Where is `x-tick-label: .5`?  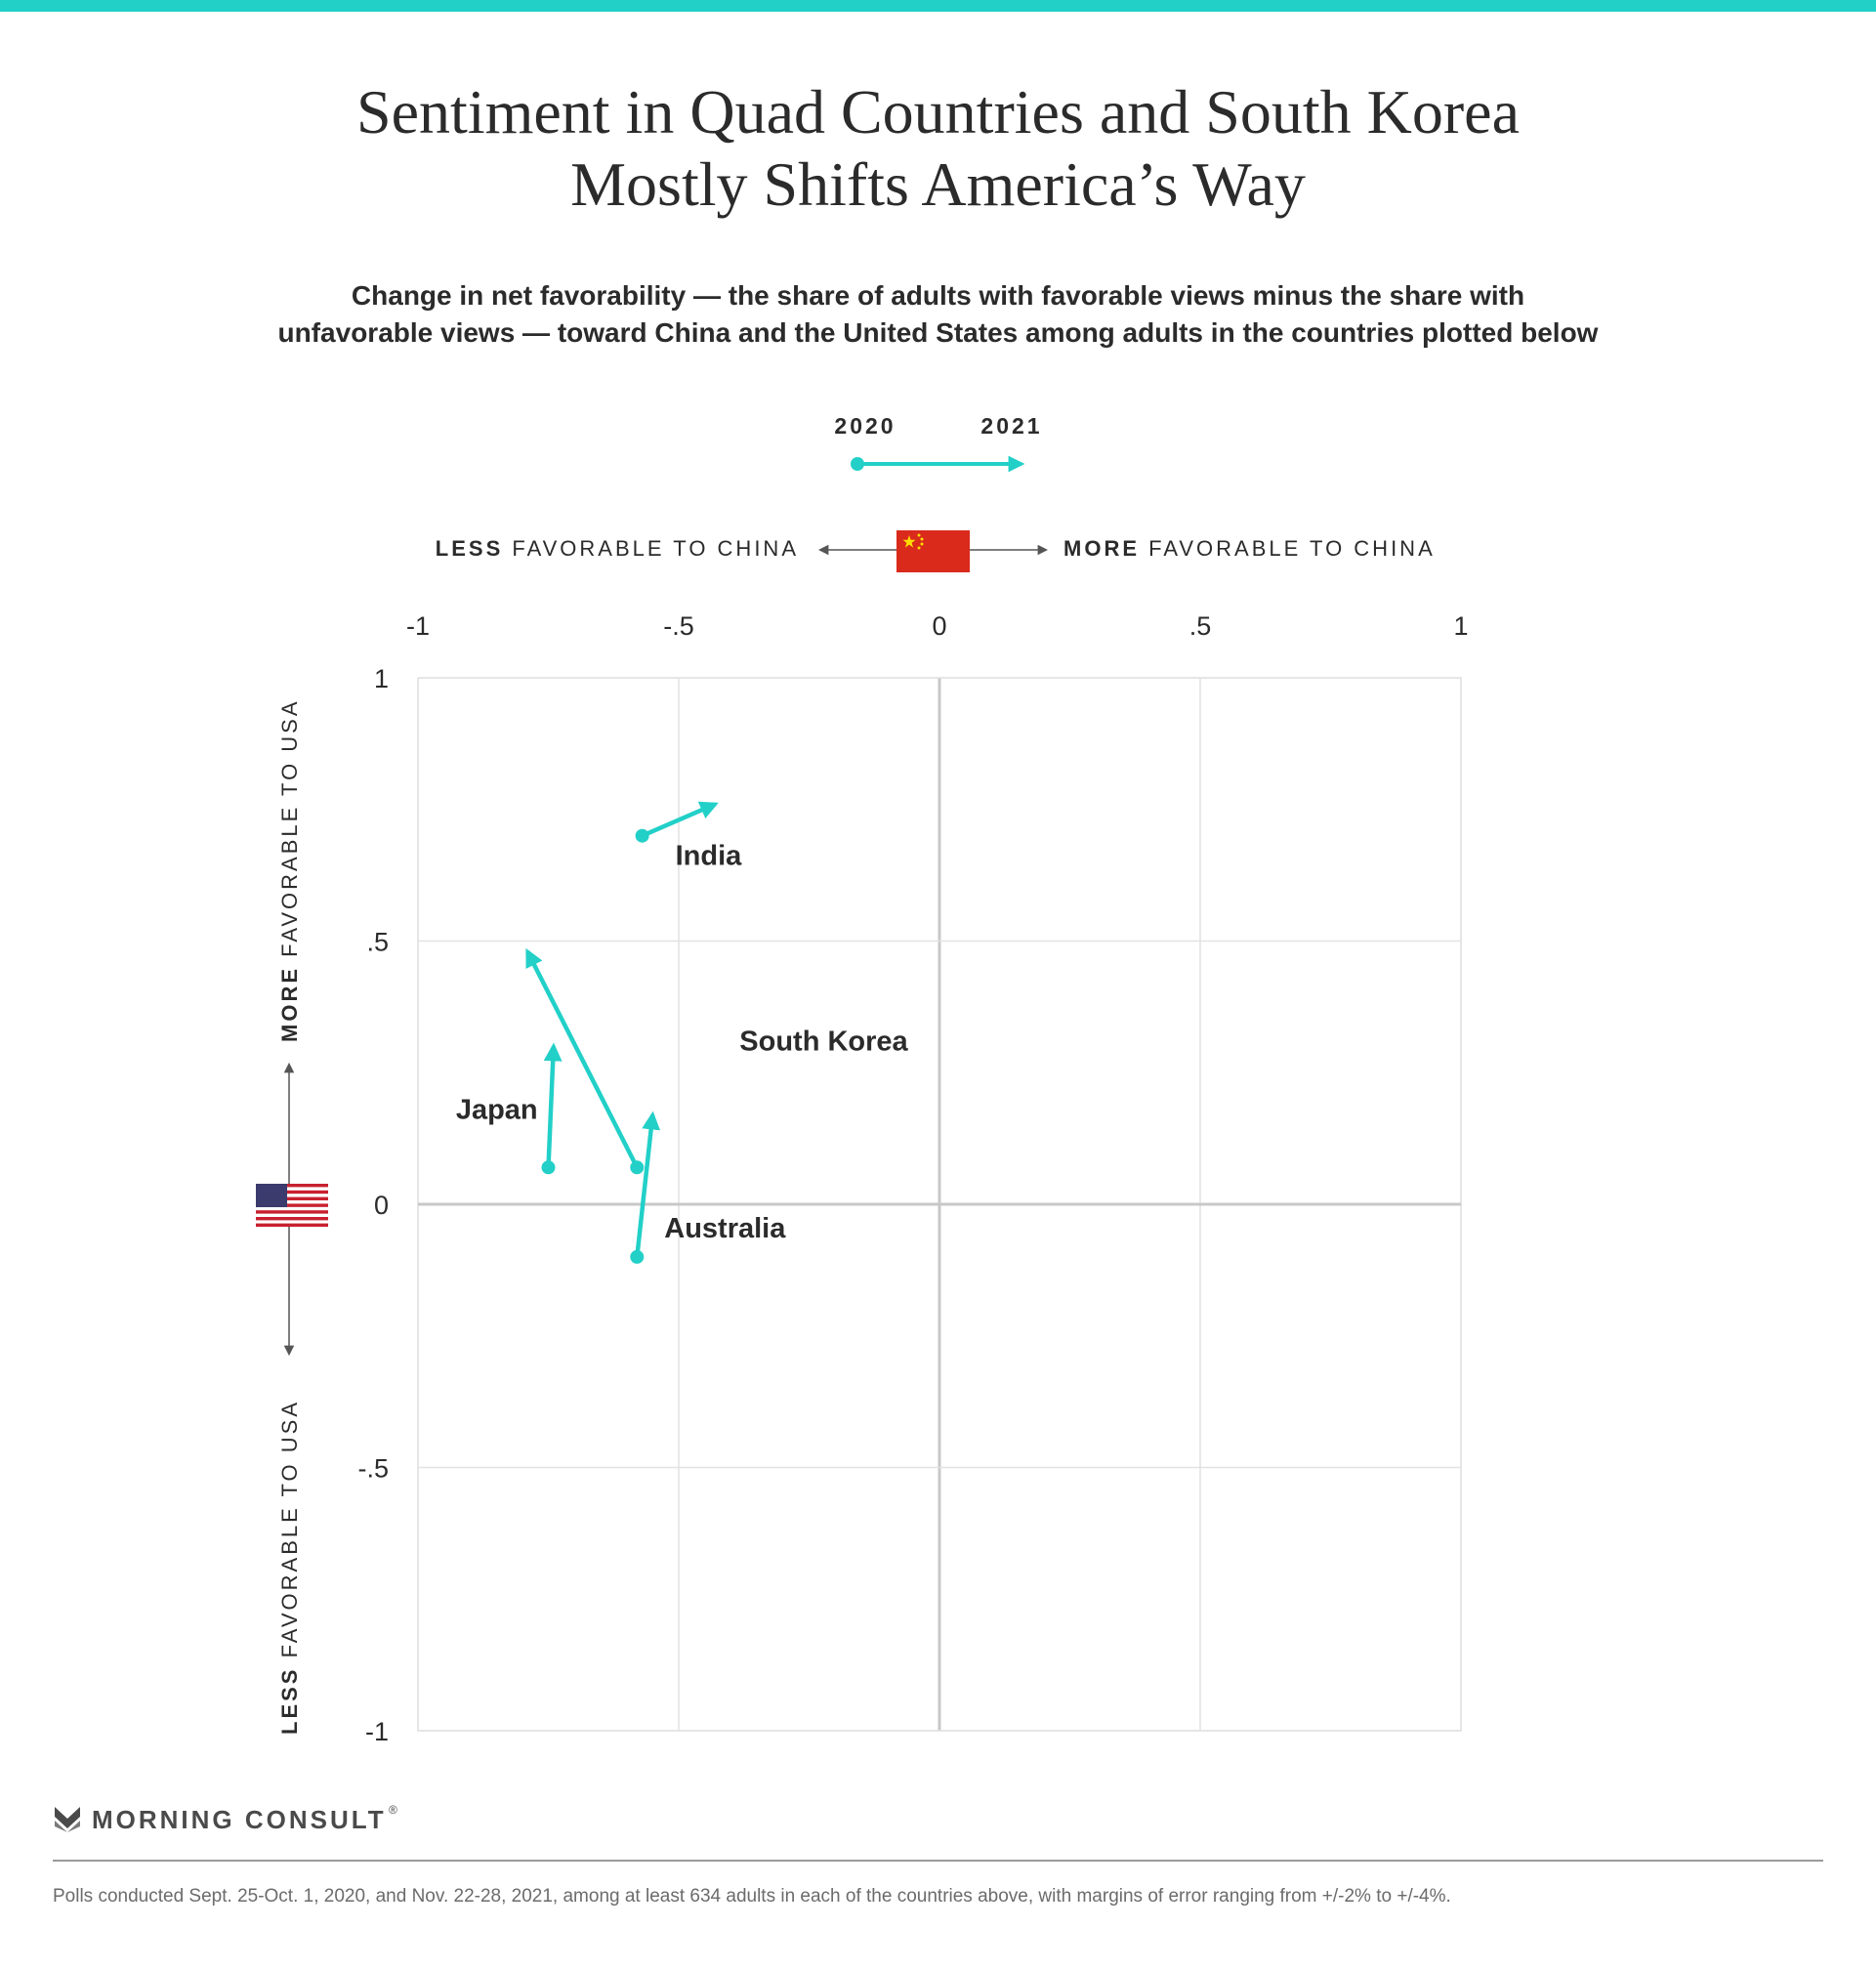
x-tick-label: .5 is located at coordinates (1201, 626).